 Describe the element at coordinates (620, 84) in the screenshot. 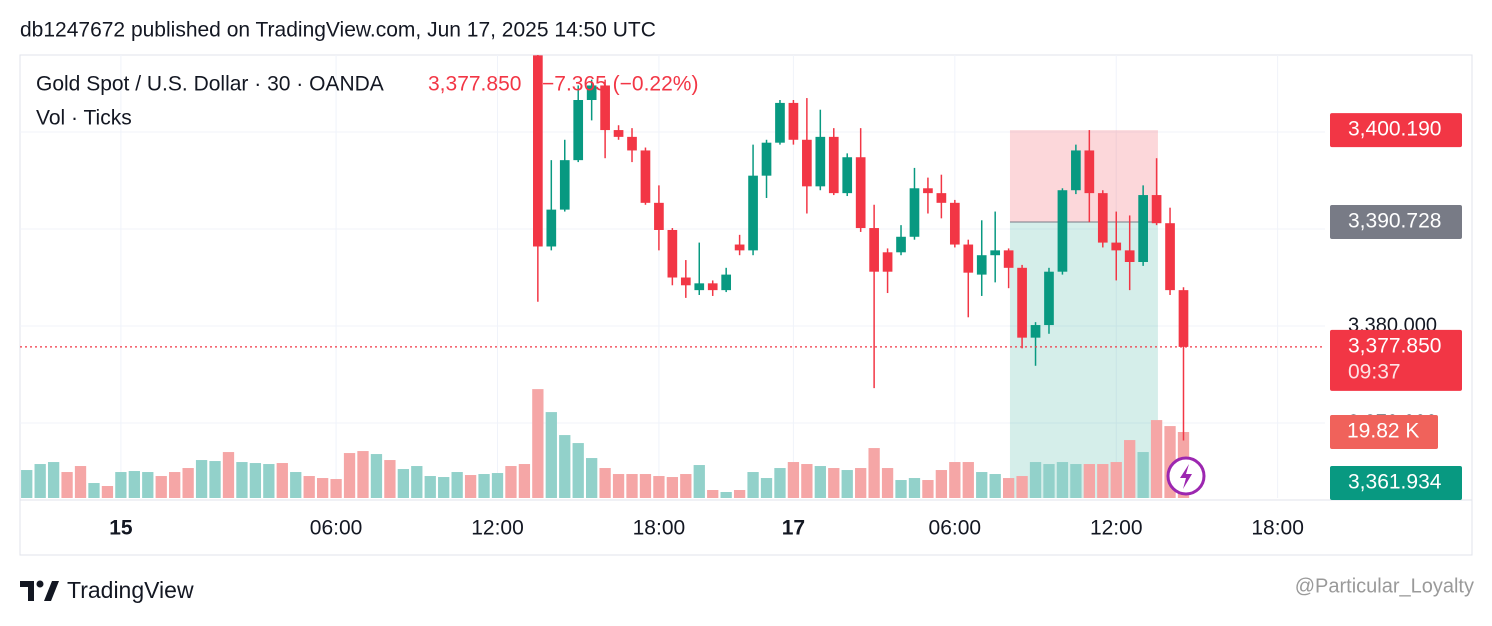

I see `price-change: −7.365 (−0.22%)` at that location.